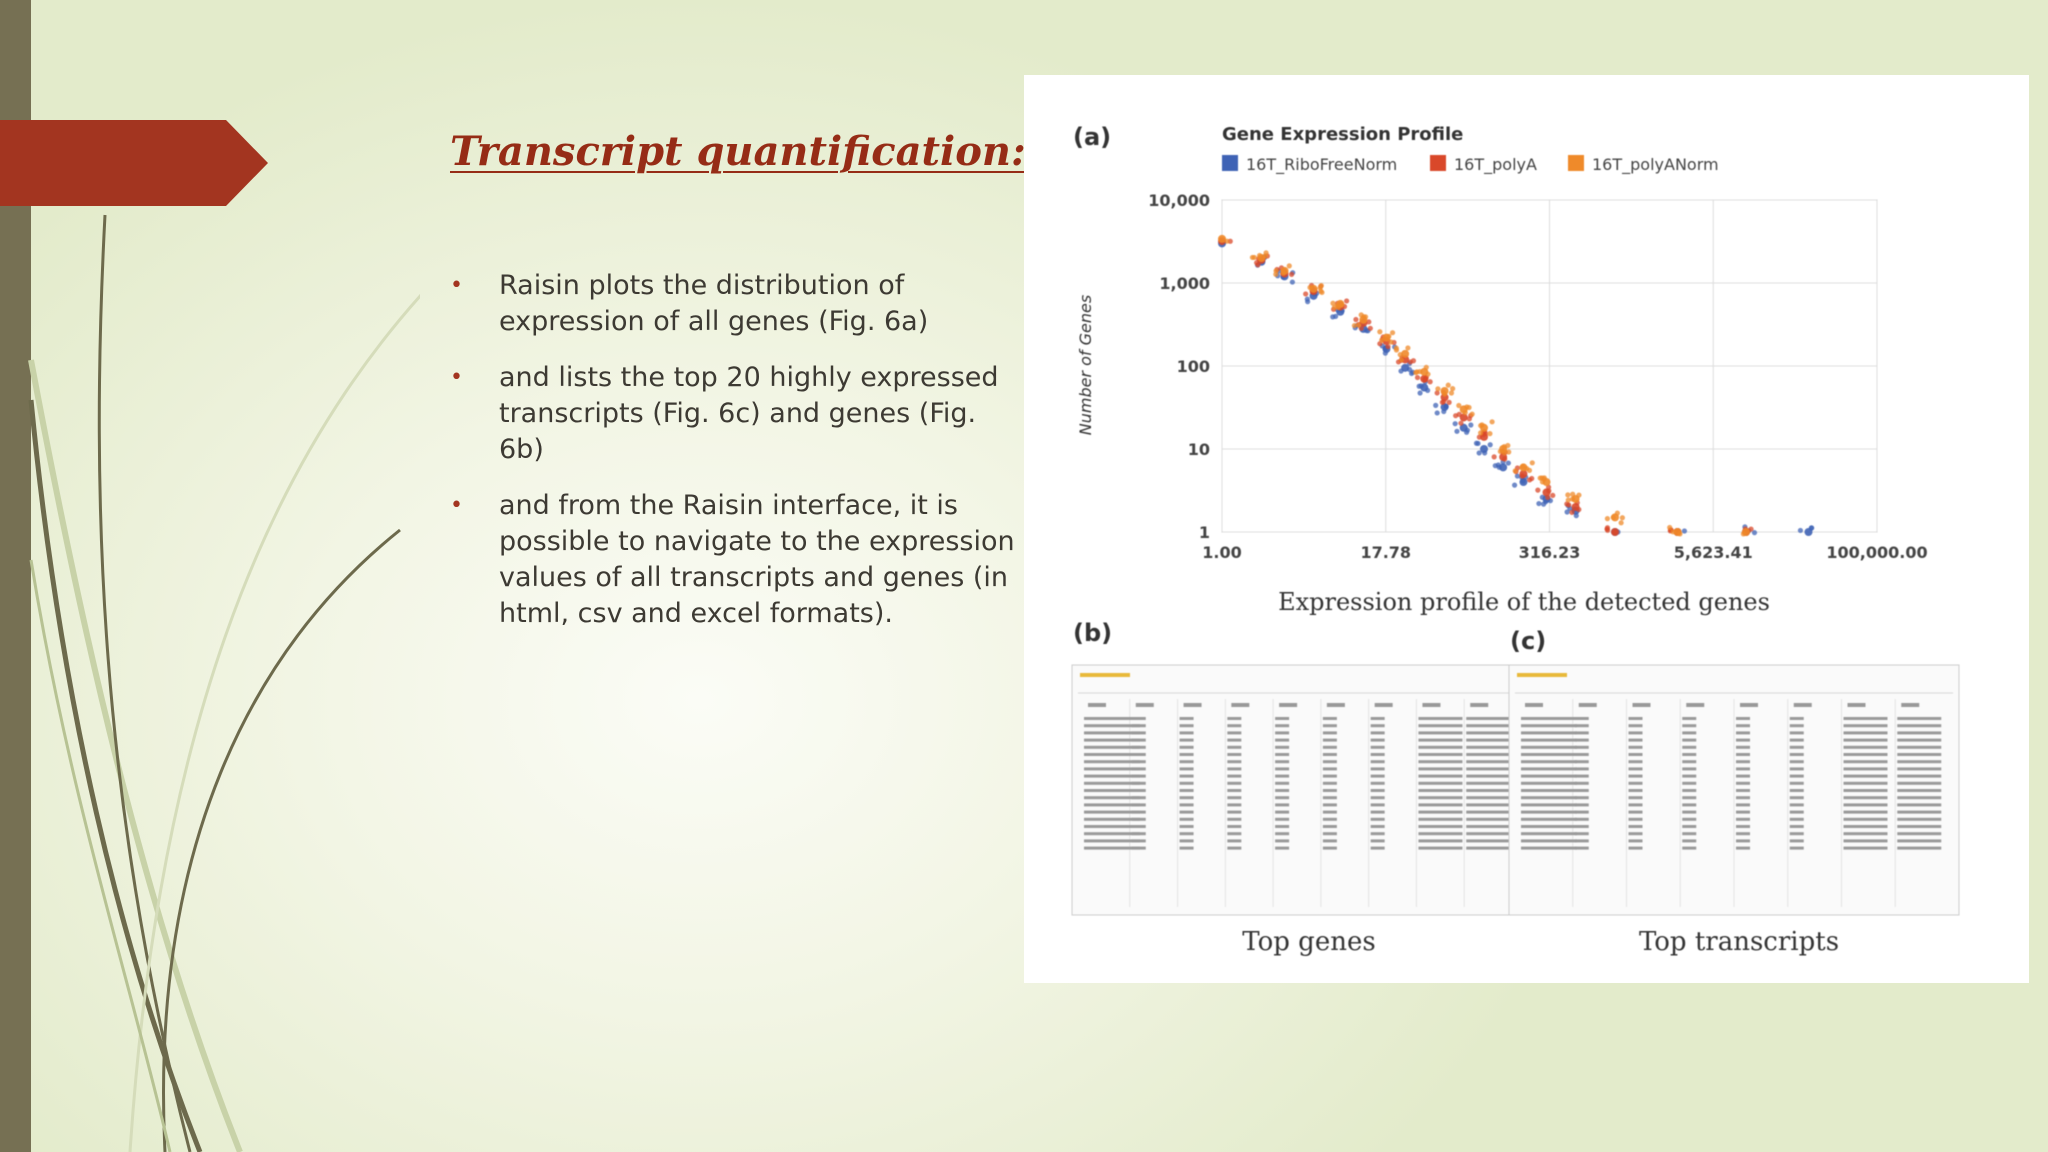  What do you see at coordinates (1431, 705) in the screenshot?
I see `table-column-header` at bounding box center [1431, 705].